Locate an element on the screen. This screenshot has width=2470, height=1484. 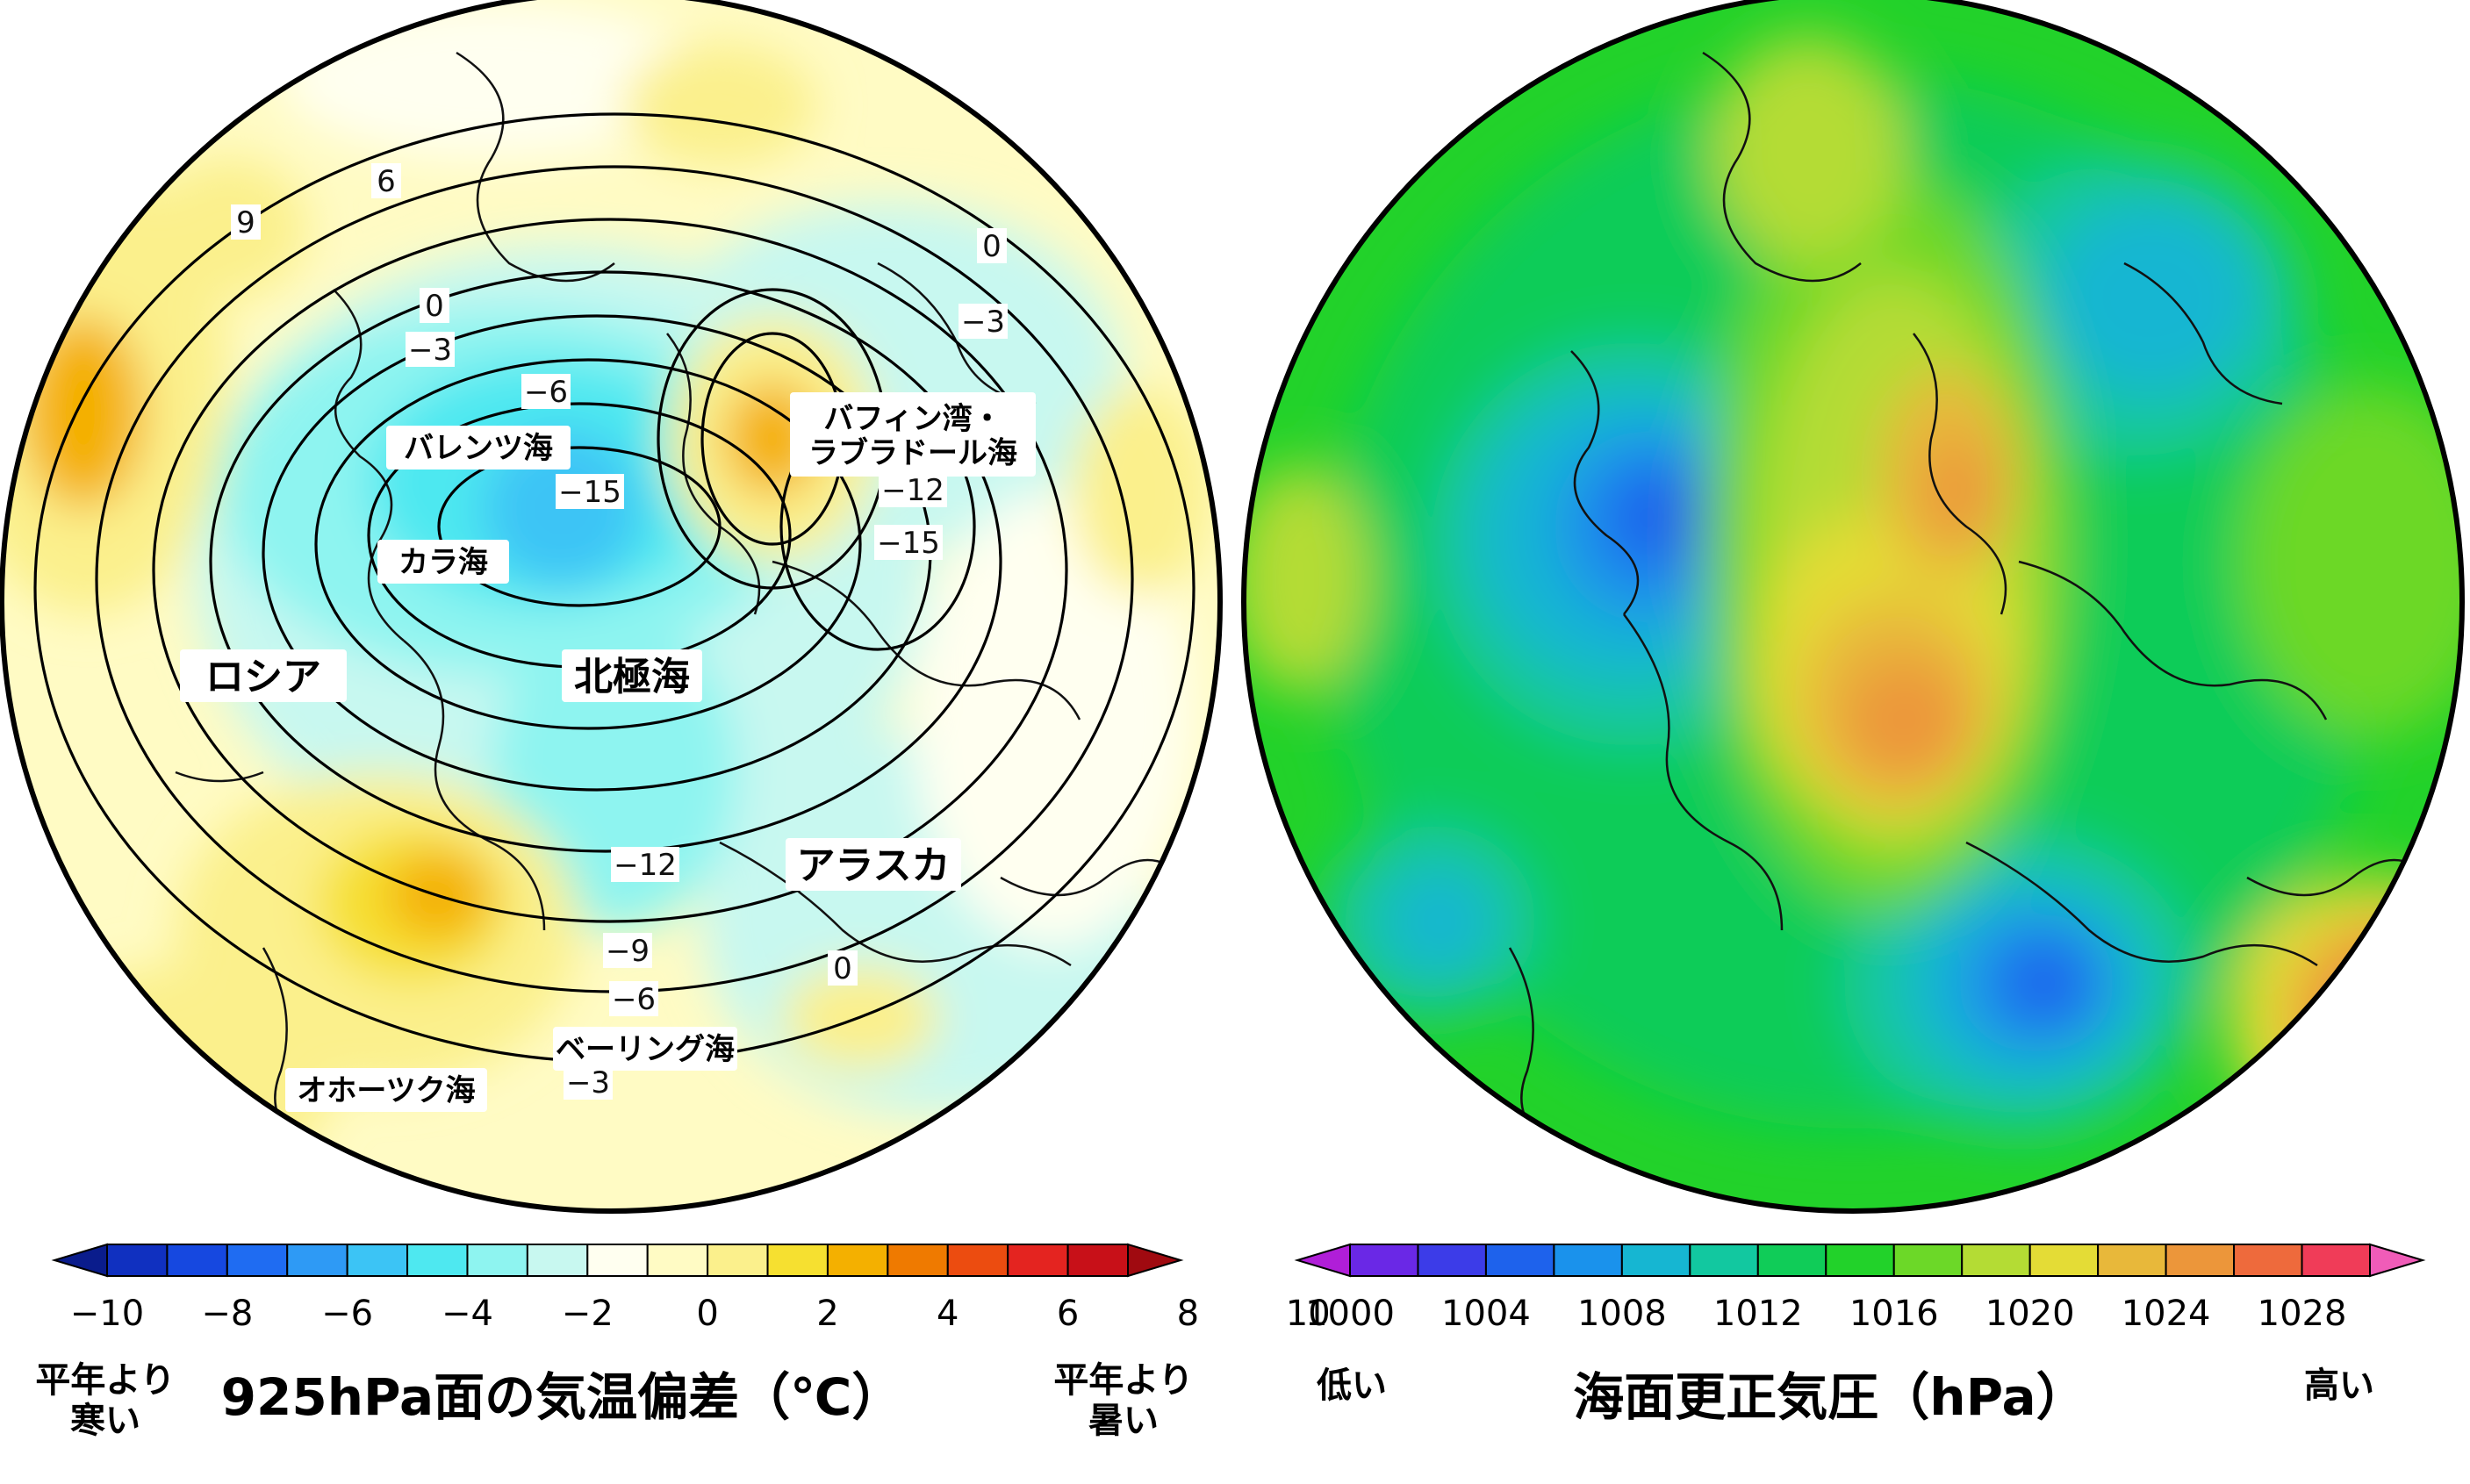
region-label-barents: バレンツ海 is located at coordinates (478, 448).